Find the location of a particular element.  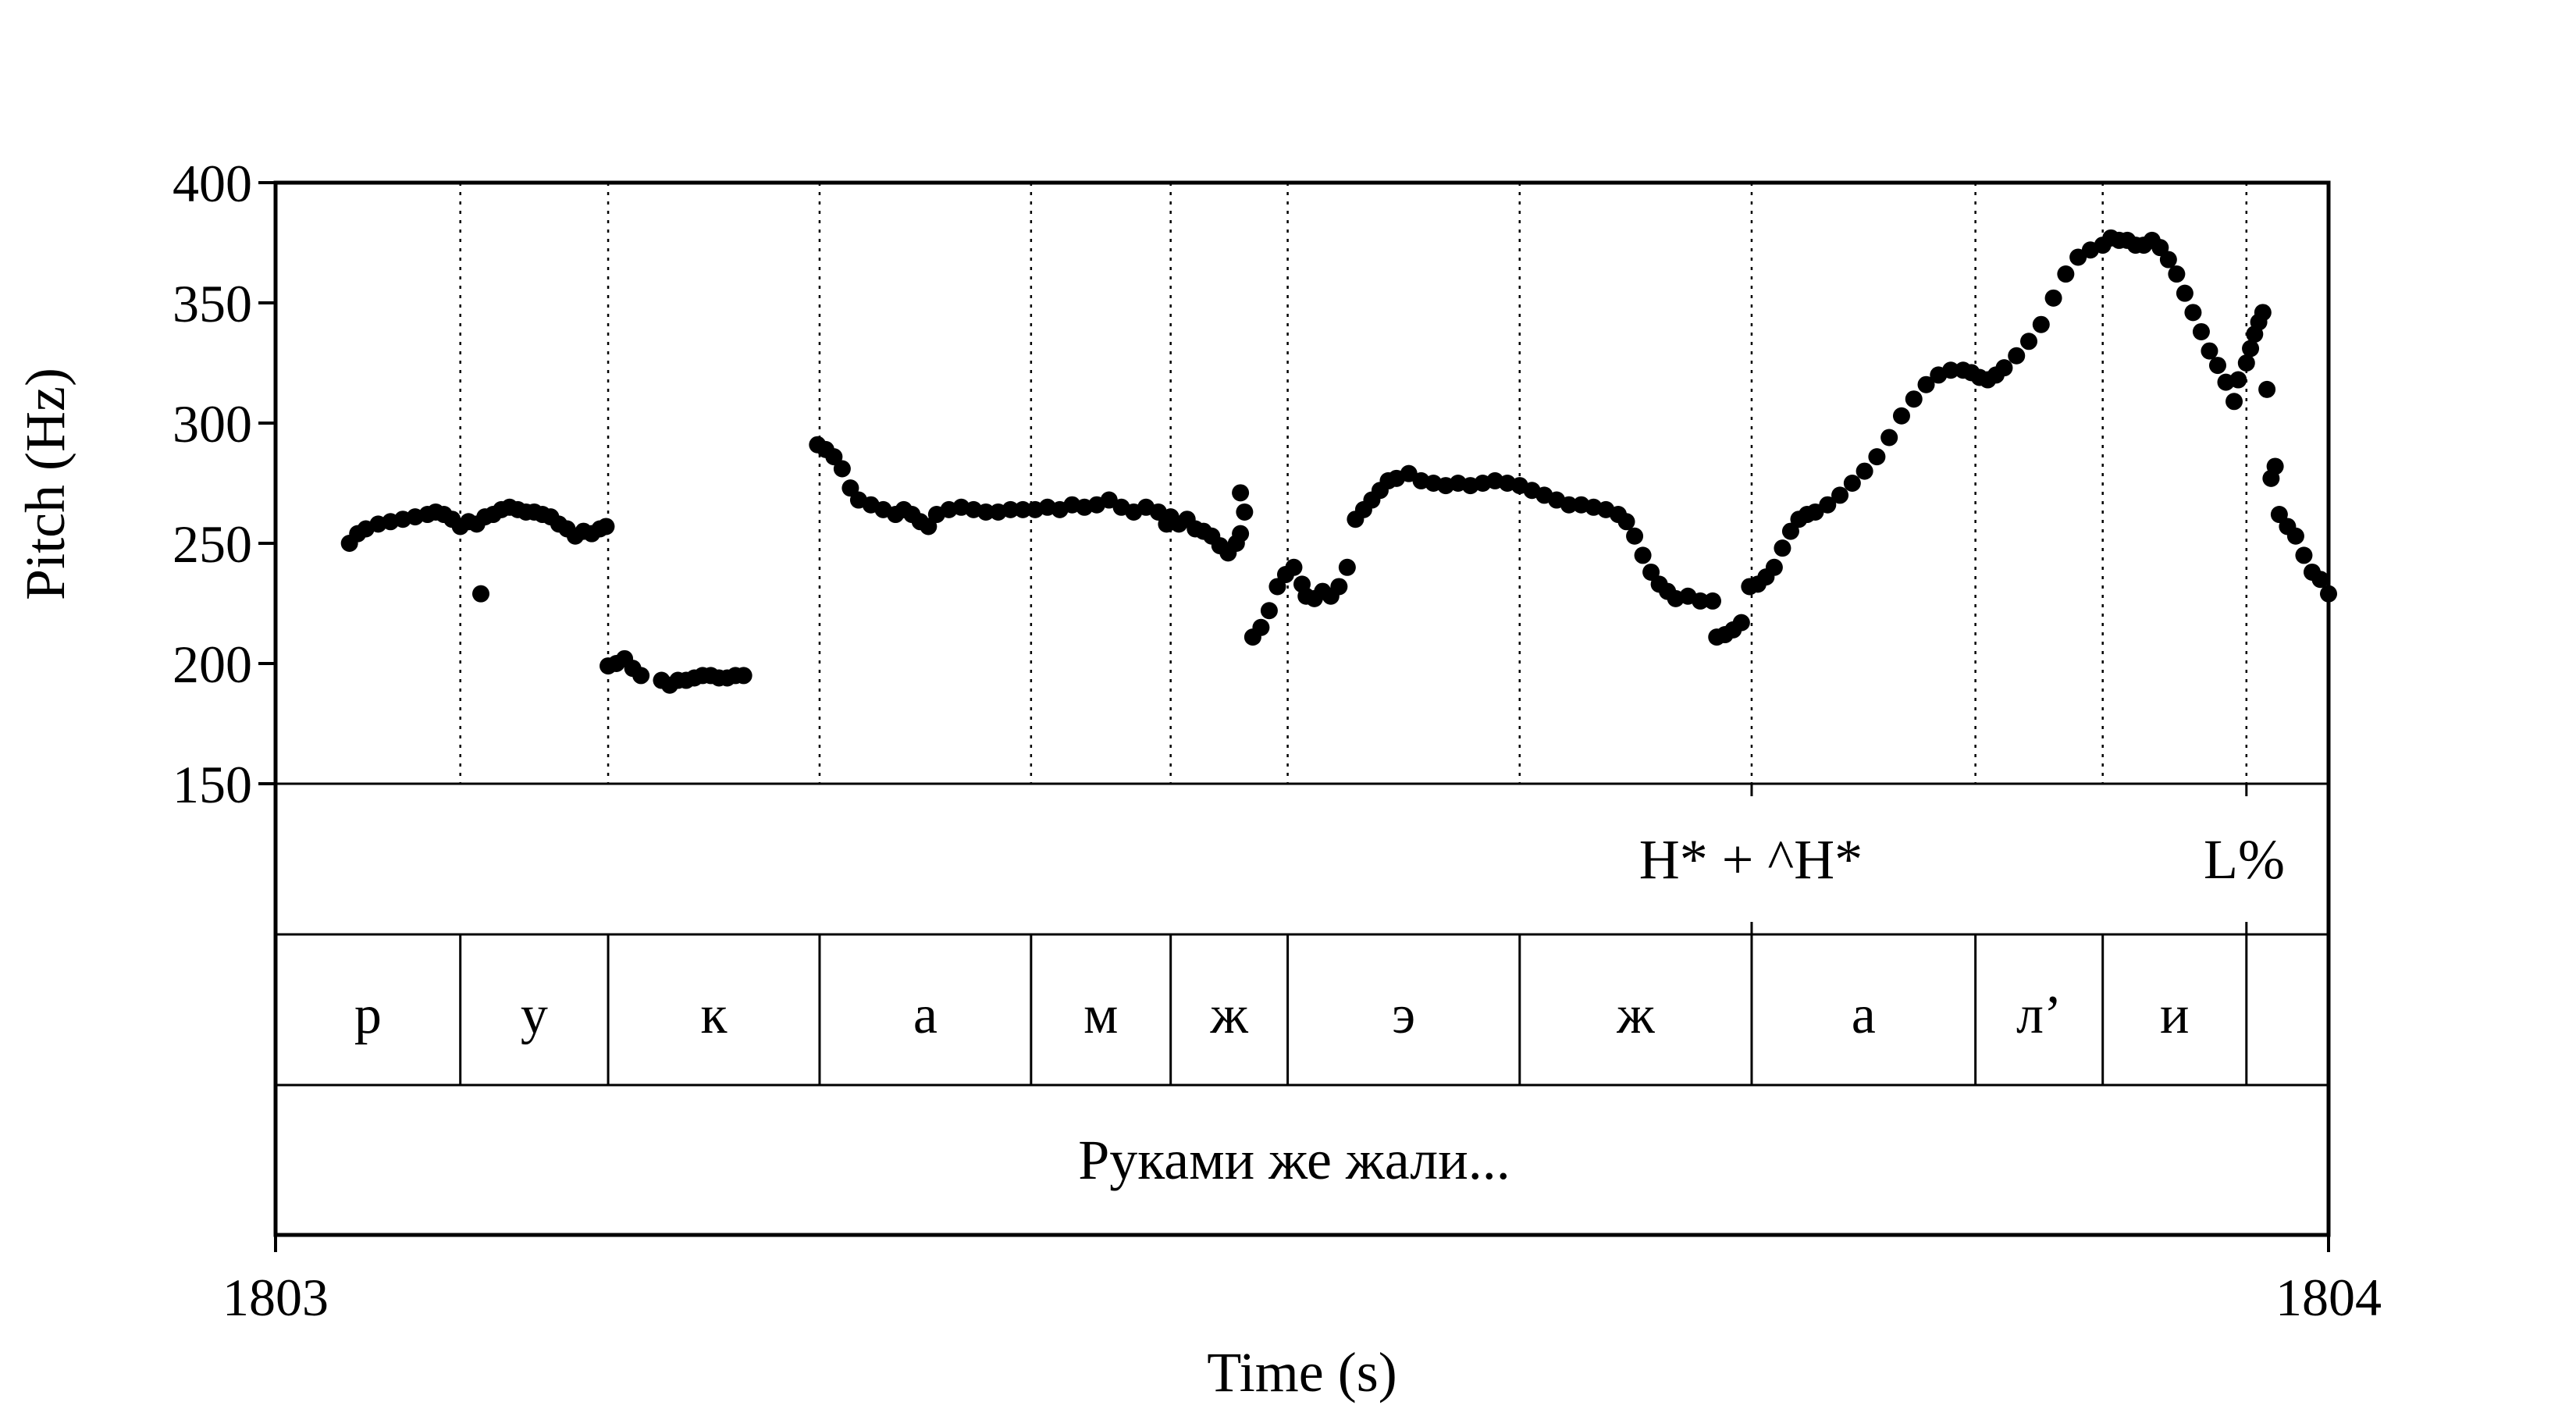

x-axis: 1803 1804 is located at coordinates (1302, 1281).